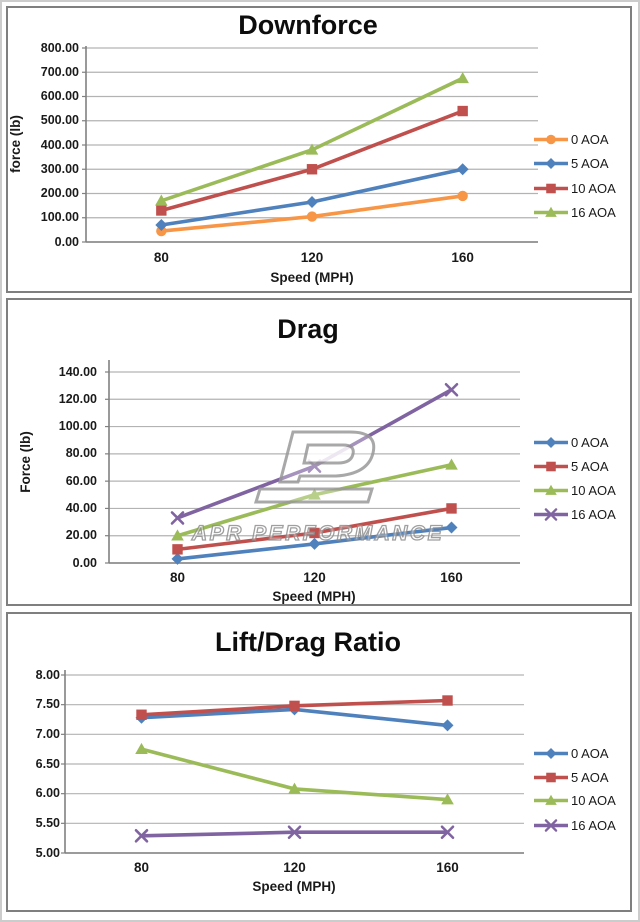 The image size is (640, 922). What do you see at coordinates (59, 193) in the screenshot?
I see `y-tick-label: 200.00` at bounding box center [59, 193].